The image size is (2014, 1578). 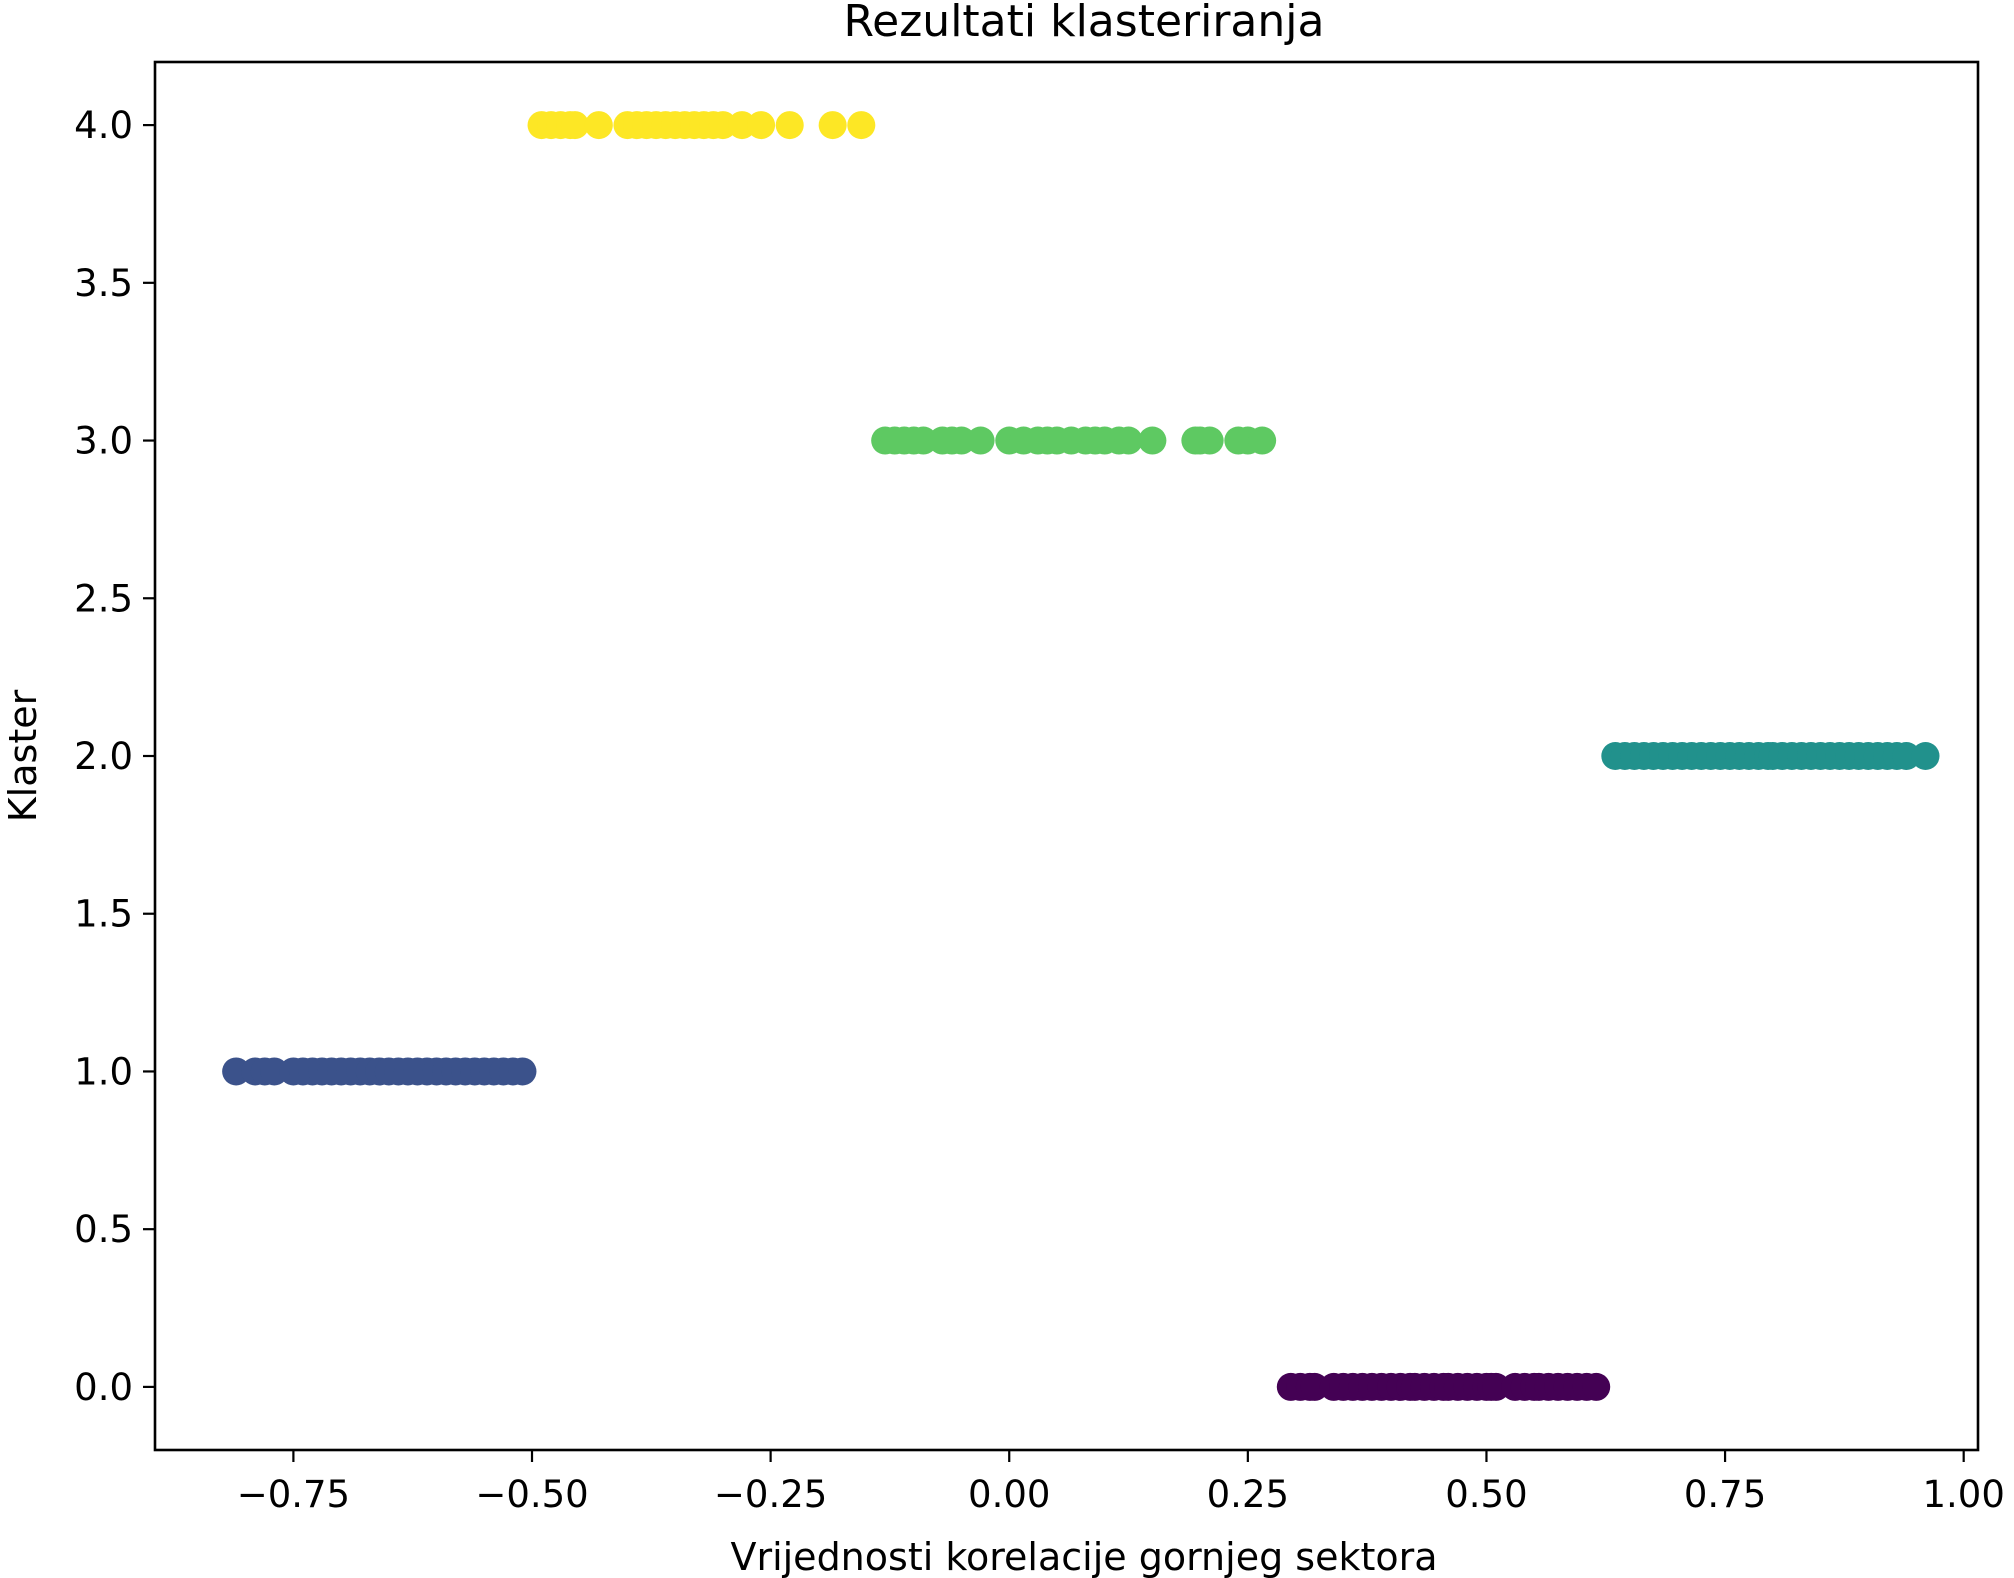 I want to click on y-tick-label: 3.0, so click(x=103, y=441).